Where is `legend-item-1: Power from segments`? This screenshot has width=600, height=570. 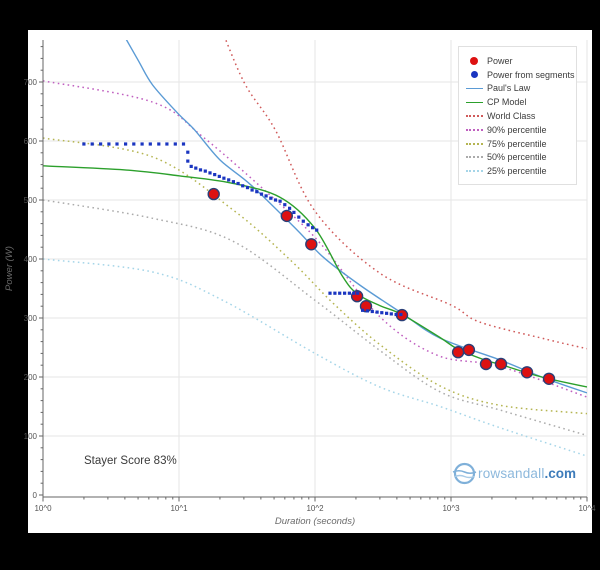
legend-item-1: Power from segments is located at coordinates (519, 75).